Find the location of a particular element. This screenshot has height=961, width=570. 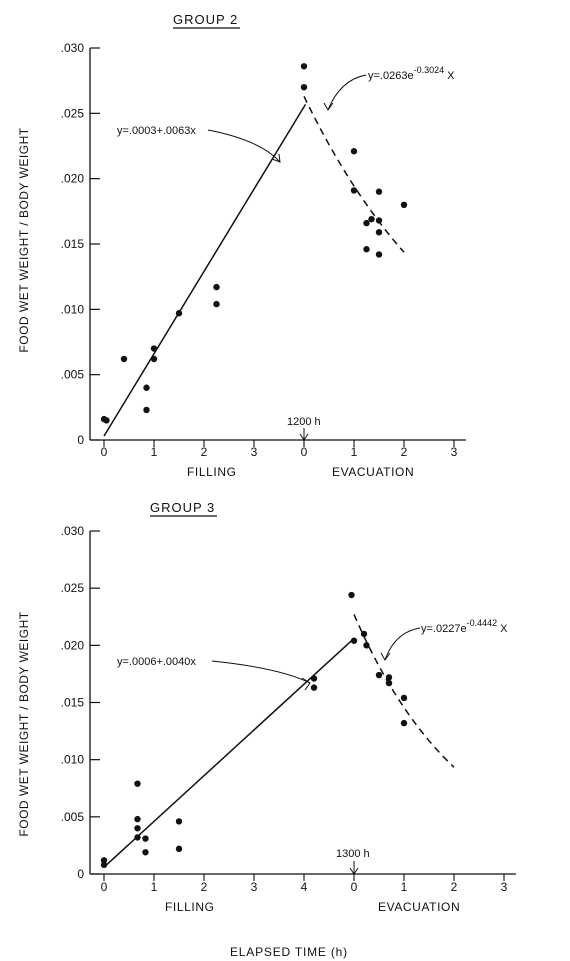

group3-y-tick-label: 0 is located at coordinates (80, 874).